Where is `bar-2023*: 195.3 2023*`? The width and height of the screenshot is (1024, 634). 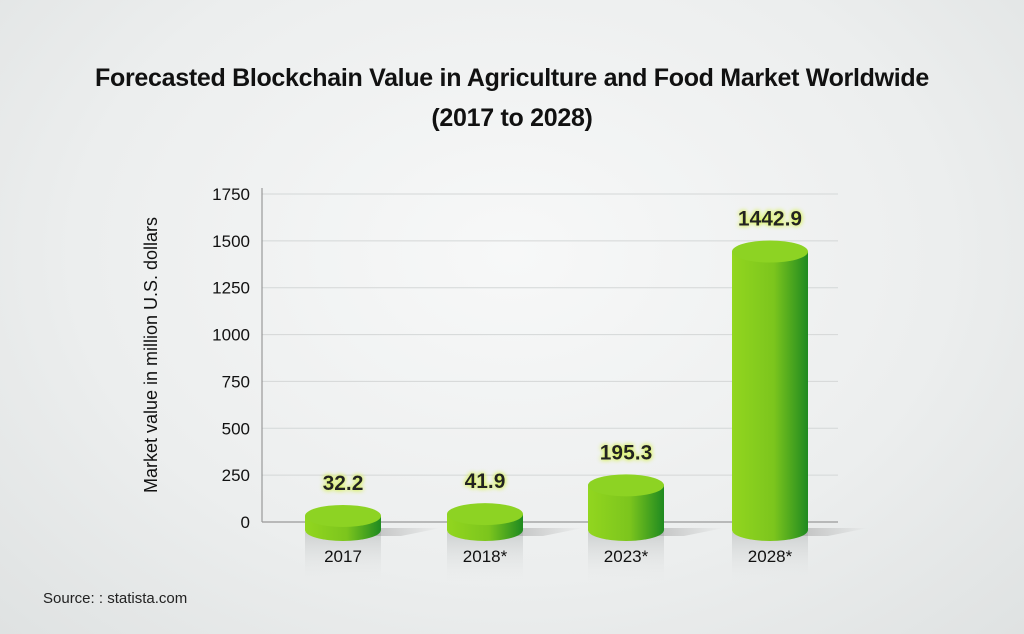
bar-2023*: 195.3 2023* is located at coordinates (656, 511).